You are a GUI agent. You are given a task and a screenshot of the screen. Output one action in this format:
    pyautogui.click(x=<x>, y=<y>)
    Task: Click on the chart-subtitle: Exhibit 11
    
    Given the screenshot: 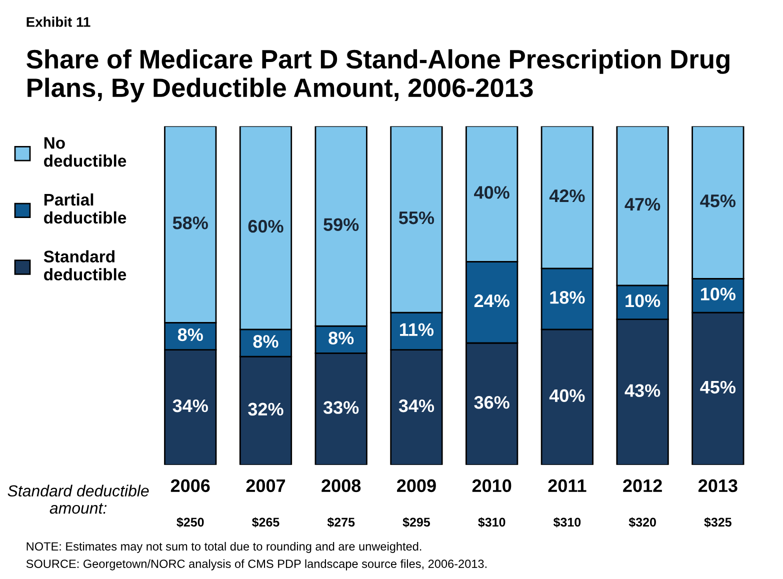 What is the action you would take?
    pyautogui.click(x=58, y=21)
    